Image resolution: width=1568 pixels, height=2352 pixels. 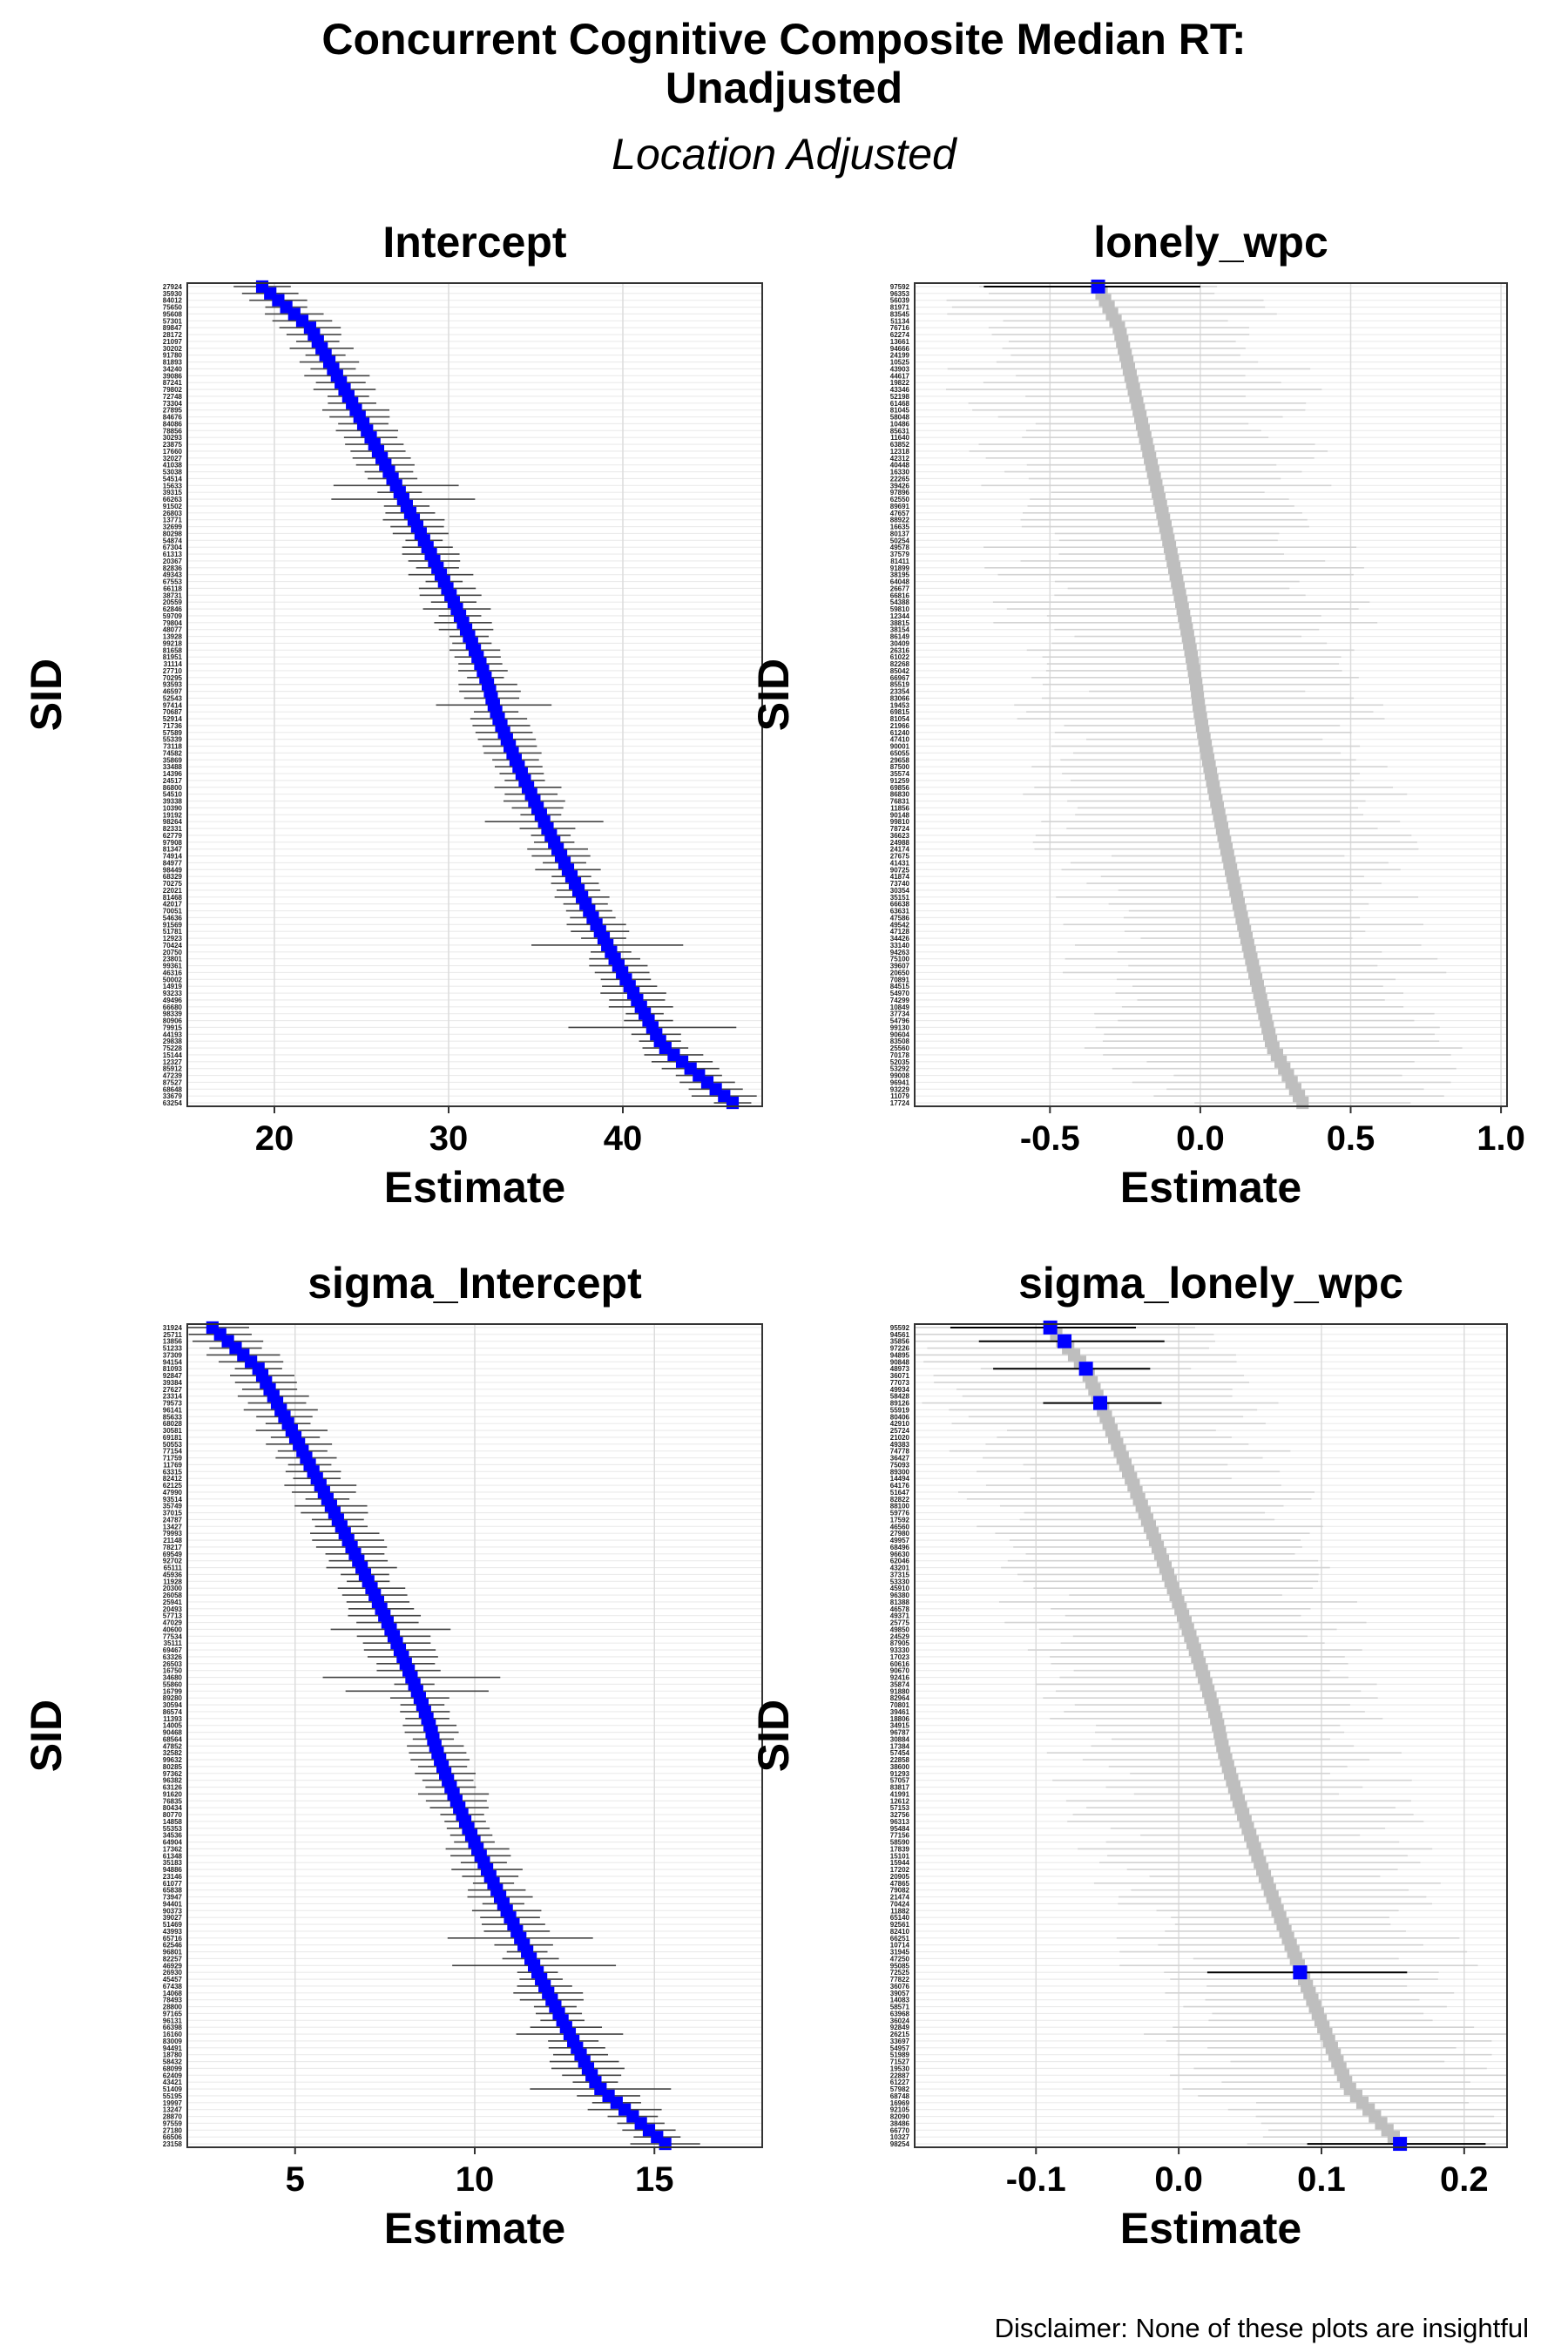 What do you see at coordinates (173, 500) in the screenshot?
I see `sid-tick-label: 66263` at bounding box center [173, 500].